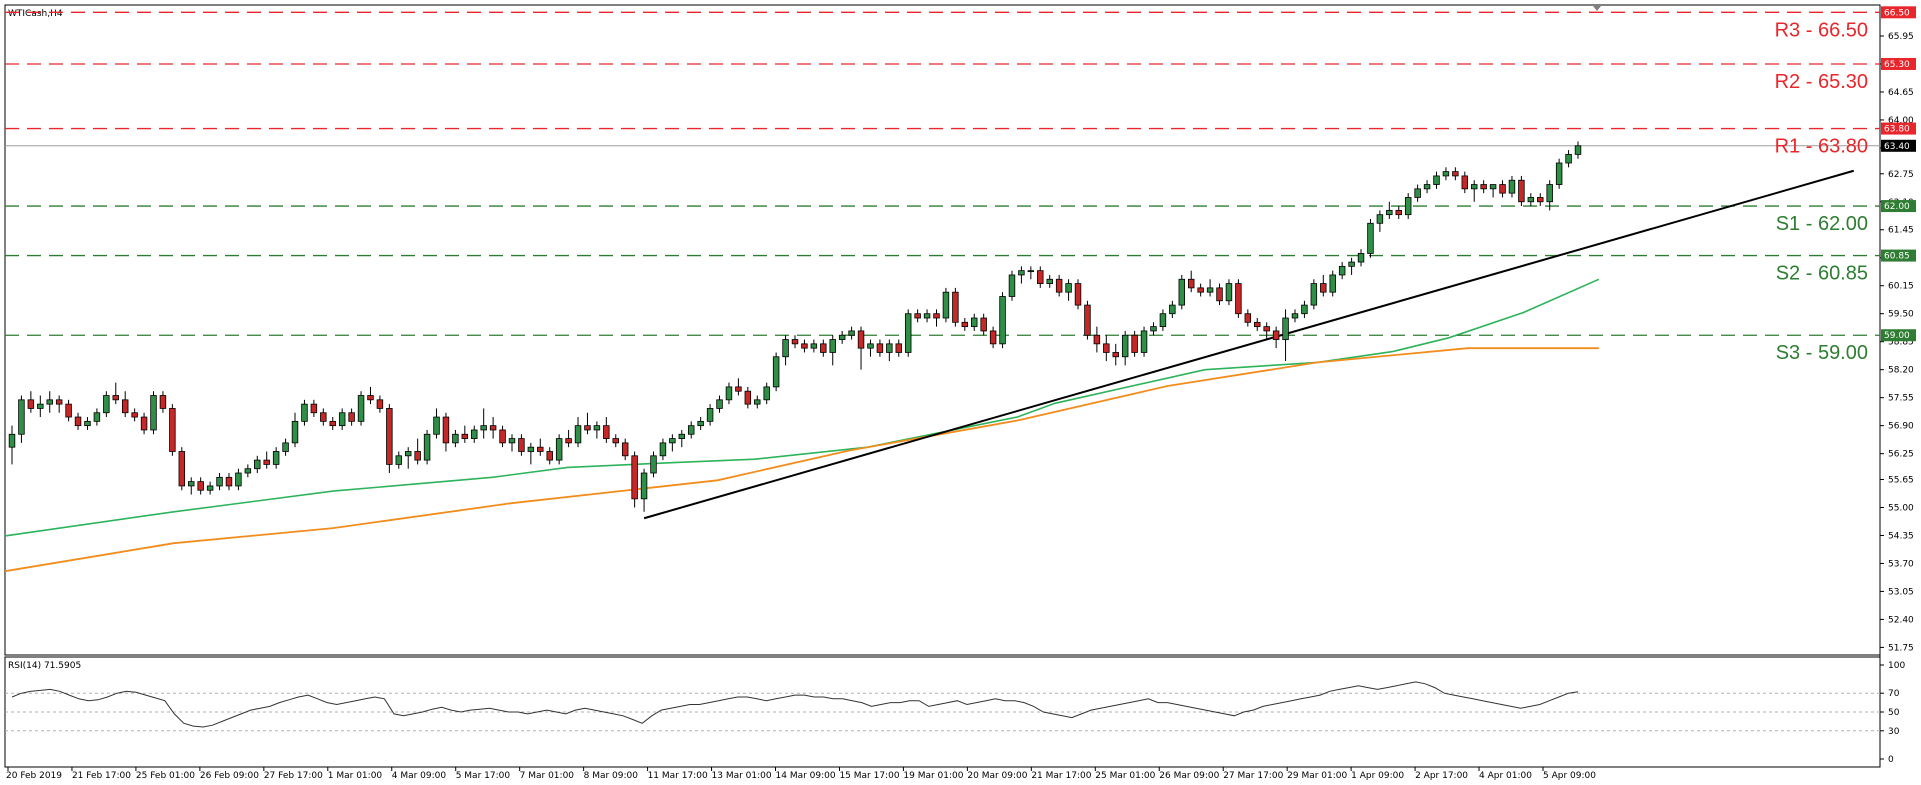  I want to click on x-tick-label: 20 Feb 2019, so click(34, 775).